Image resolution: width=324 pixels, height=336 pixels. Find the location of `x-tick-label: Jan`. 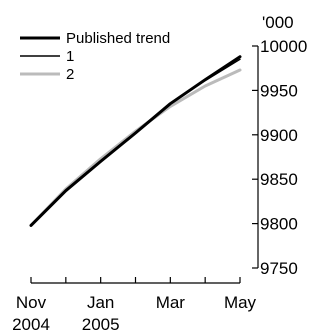

x-tick-label: Jan is located at coordinates (100, 302).